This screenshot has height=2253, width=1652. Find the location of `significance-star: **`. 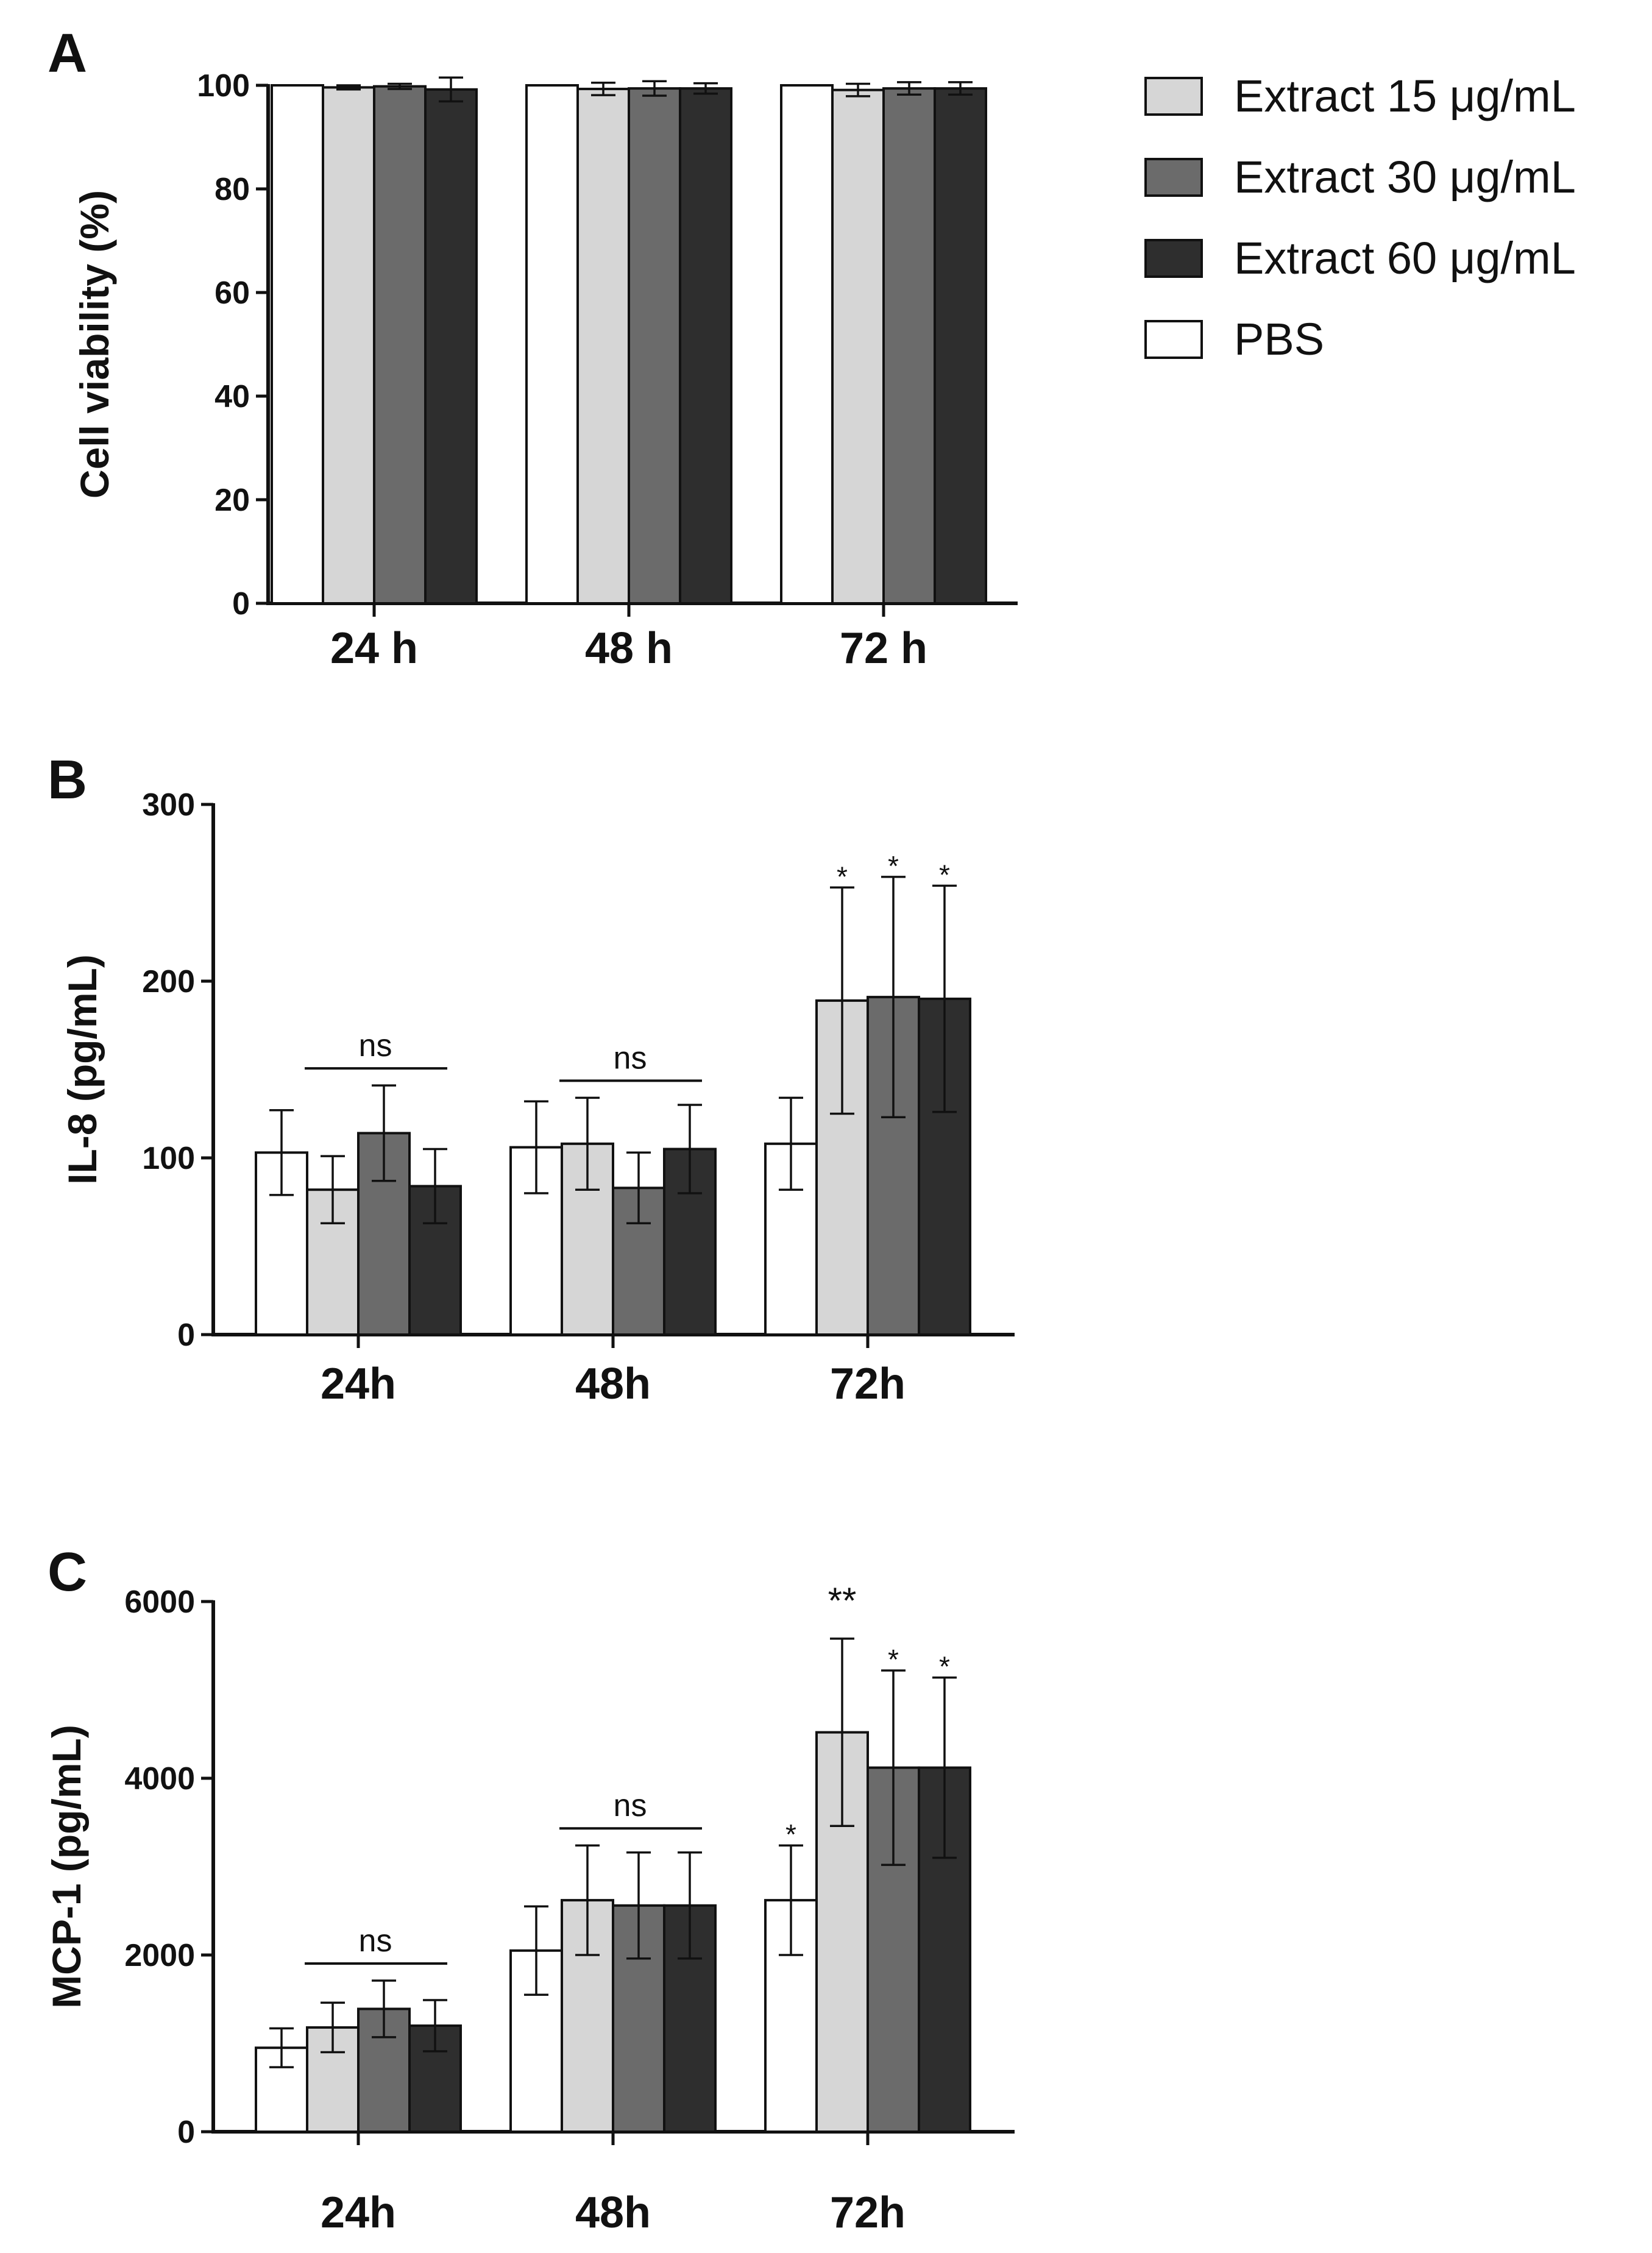

significance-star: ** is located at coordinates (842, 1600).